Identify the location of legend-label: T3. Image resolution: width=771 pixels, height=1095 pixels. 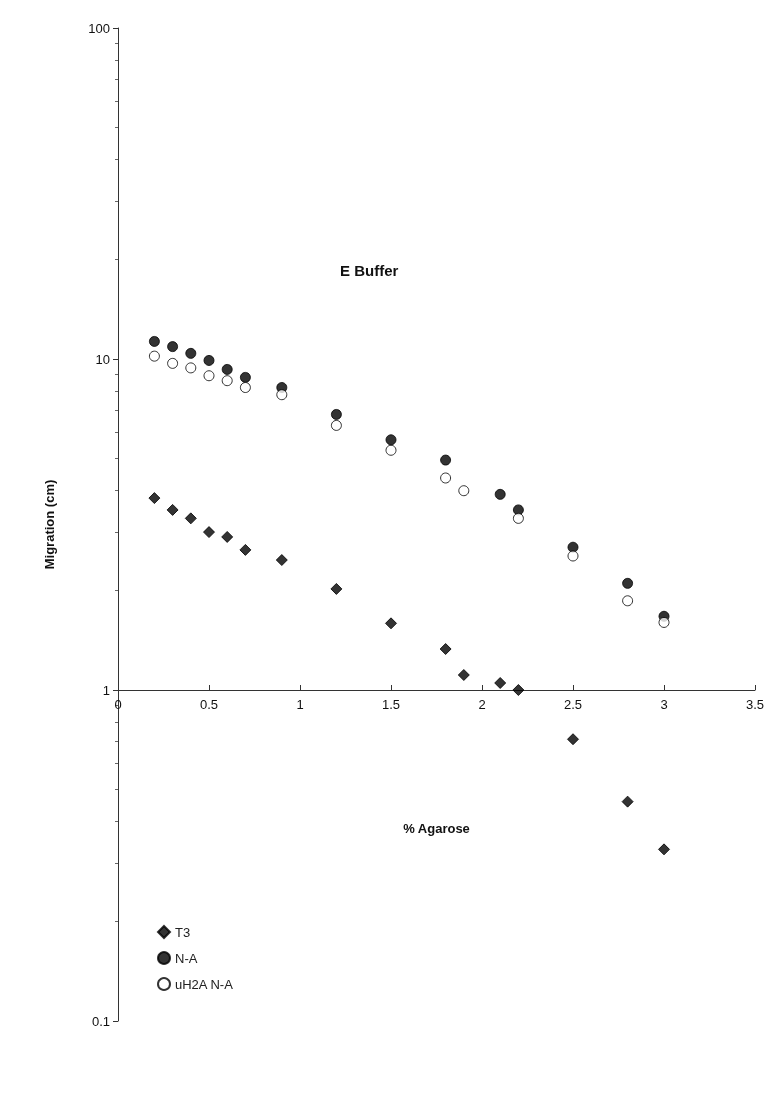
(183, 932).